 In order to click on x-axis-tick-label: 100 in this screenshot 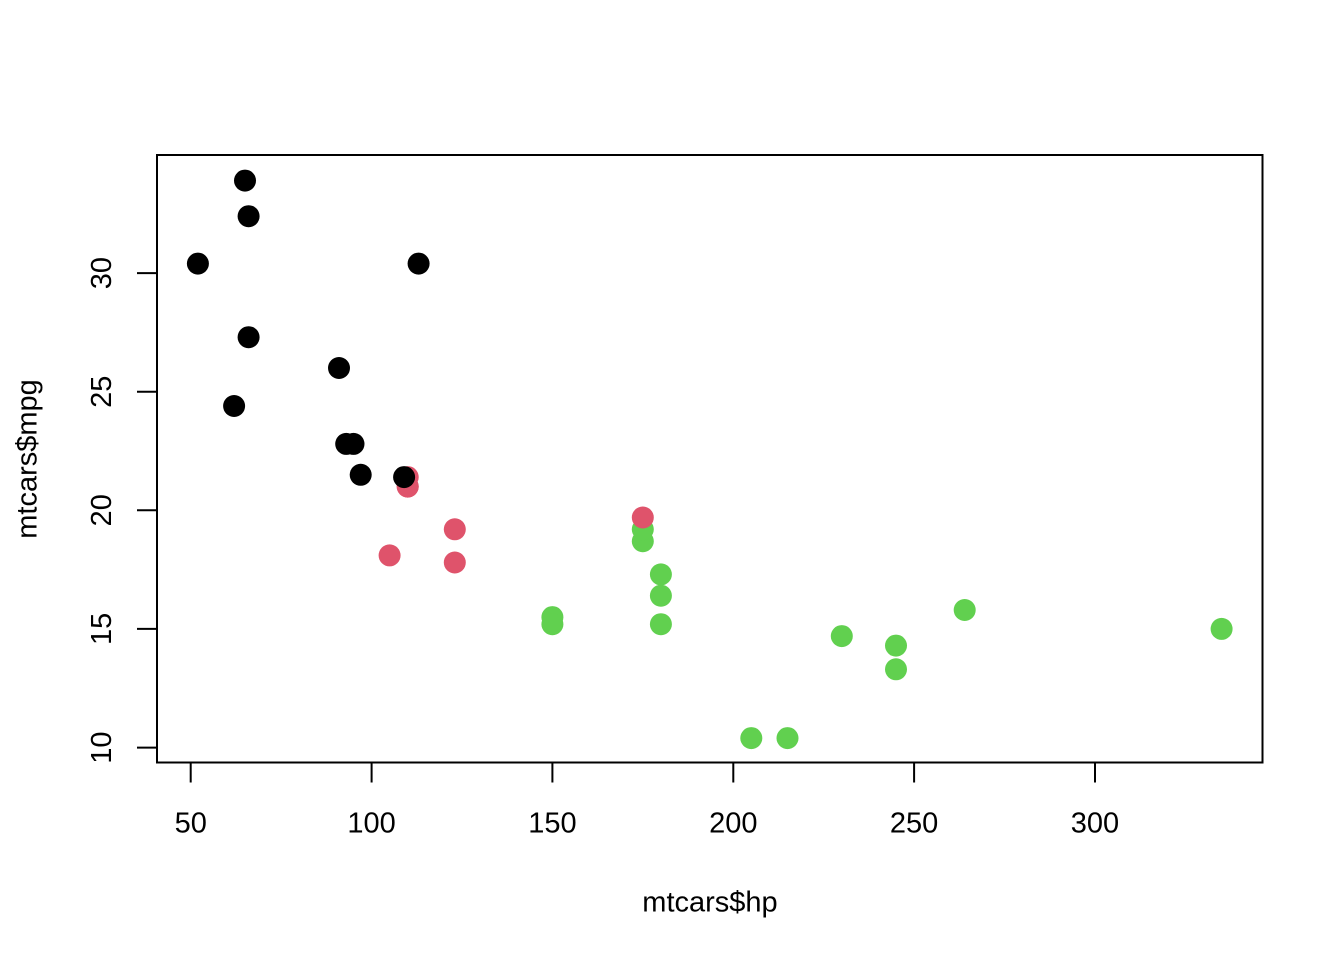, I will do `click(371, 824)`.